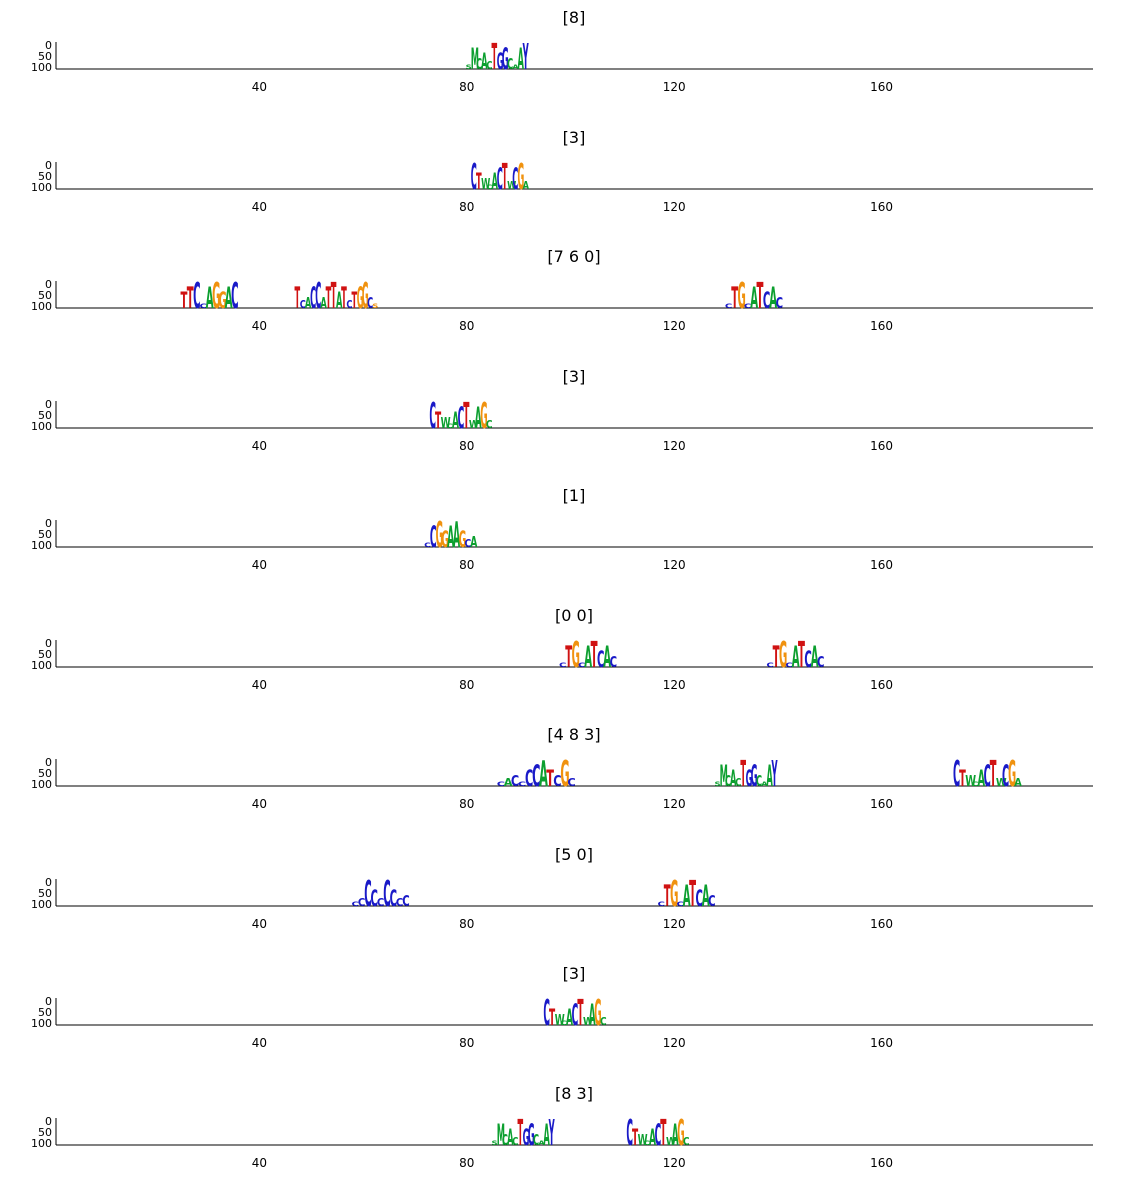 This screenshot has width=1132, height=1198. Describe the element at coordinates (574, 734) in the screenshot. I see `panel-title: [4 8 3]` at that location.